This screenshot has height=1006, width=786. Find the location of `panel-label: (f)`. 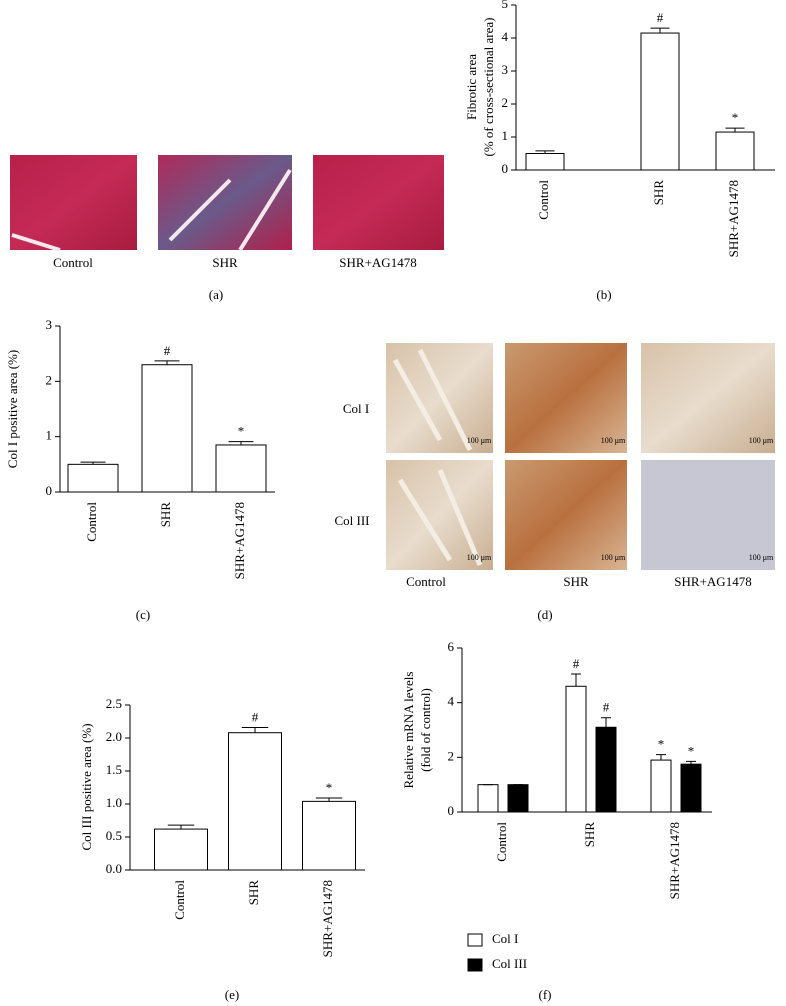

panel-label: (f) is located at coordinates (545, 994).